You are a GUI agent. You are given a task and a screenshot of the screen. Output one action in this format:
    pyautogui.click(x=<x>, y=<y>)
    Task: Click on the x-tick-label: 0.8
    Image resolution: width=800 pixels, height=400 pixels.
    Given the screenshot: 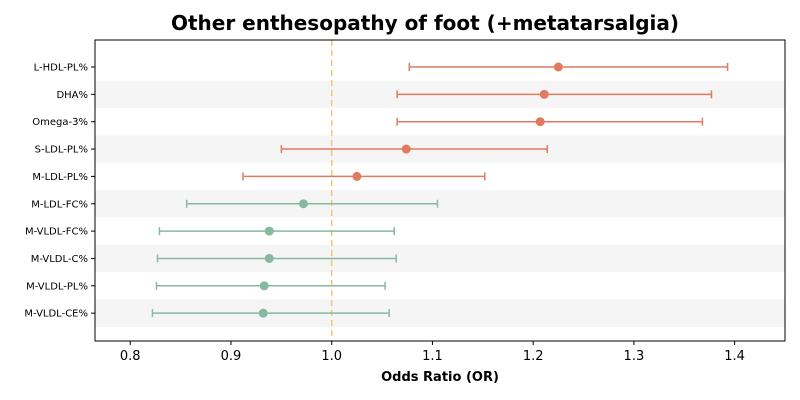 What is the action you would take?
    pyautogui.click(x=130, y=356)
    